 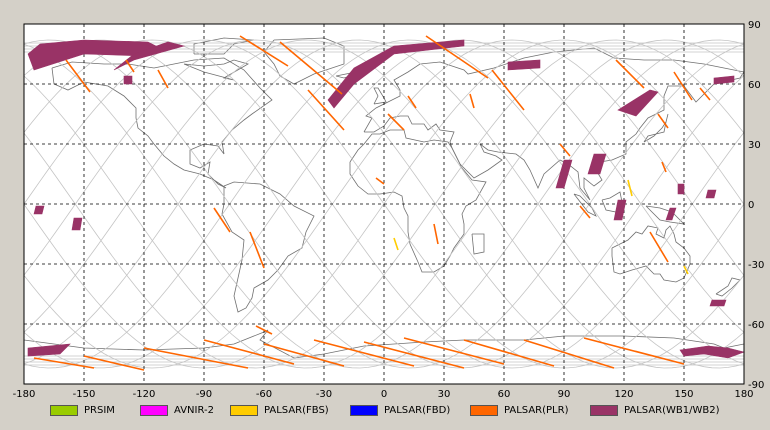 I want to click on y-axis-ticks: 90 60 30 0 -30 -60 -90, so click(x=756, y=205).